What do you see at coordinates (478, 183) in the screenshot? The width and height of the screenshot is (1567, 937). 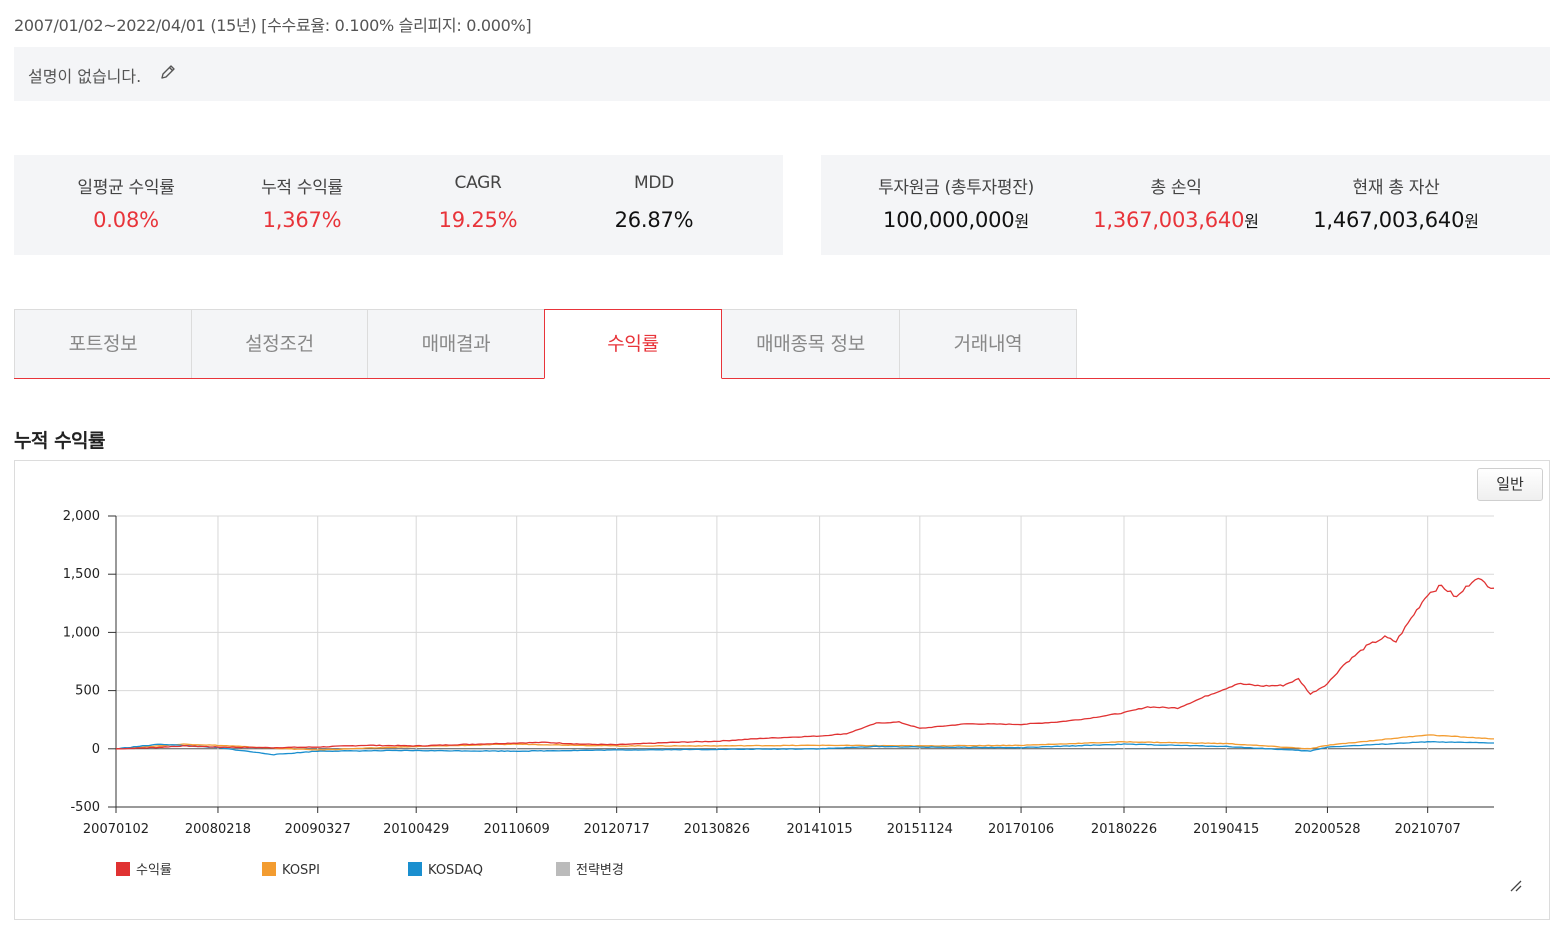 I see `stat-label: CAGR` at bounding box center [478, 183].